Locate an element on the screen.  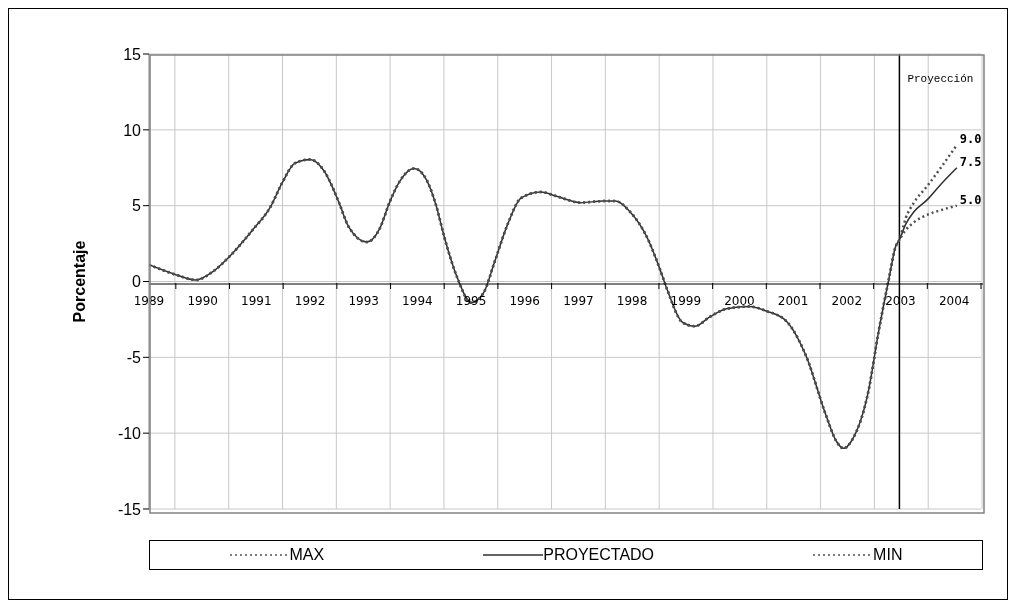
y-tick-label: 0 is located at coordinates (137, 282).